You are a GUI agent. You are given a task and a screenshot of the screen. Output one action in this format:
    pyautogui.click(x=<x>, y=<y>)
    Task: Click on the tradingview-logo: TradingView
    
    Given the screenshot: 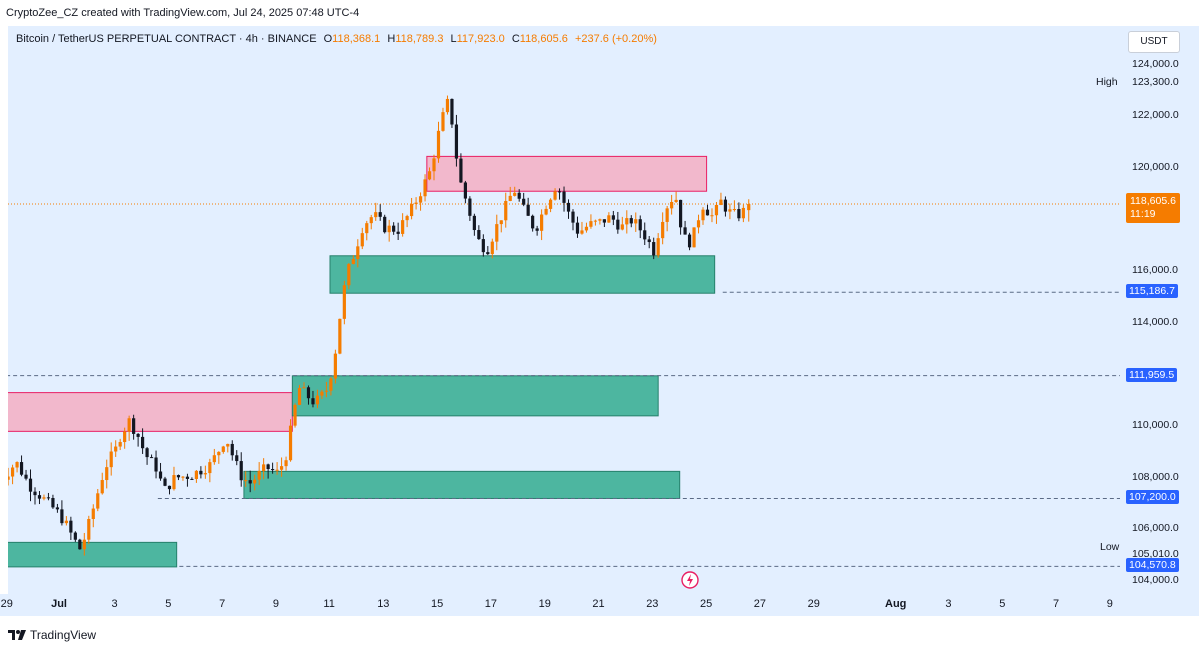 What is the action you would take?
    pyautogui.click(x=52, y=635)
    